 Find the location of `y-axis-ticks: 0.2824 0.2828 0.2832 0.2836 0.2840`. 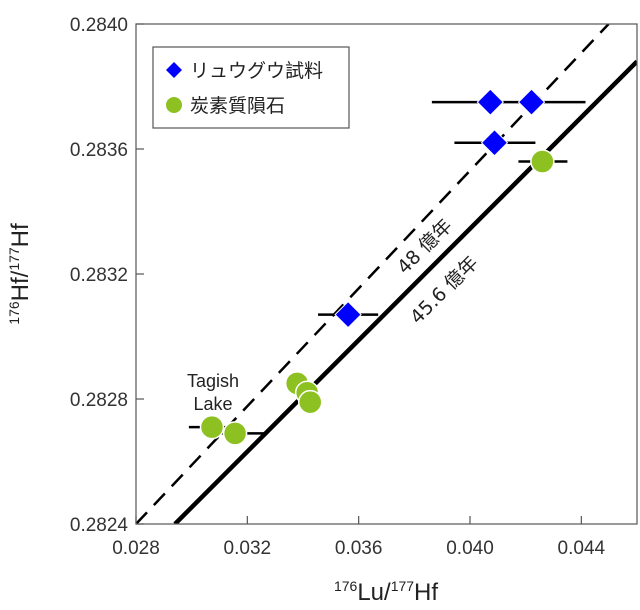

y-axis-ticks: 0.2824 0.2828 0.2832 0.2836 0.2840 is located at coordinates (107, 275).